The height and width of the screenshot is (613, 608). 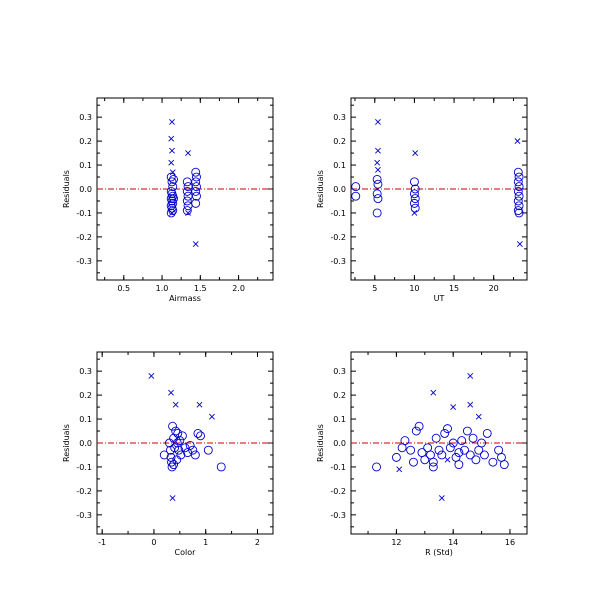 What do you see at coordinates (454, 288) in the screenshot?
I see `x-tick-label: 15` at bounding box center [454, 288].